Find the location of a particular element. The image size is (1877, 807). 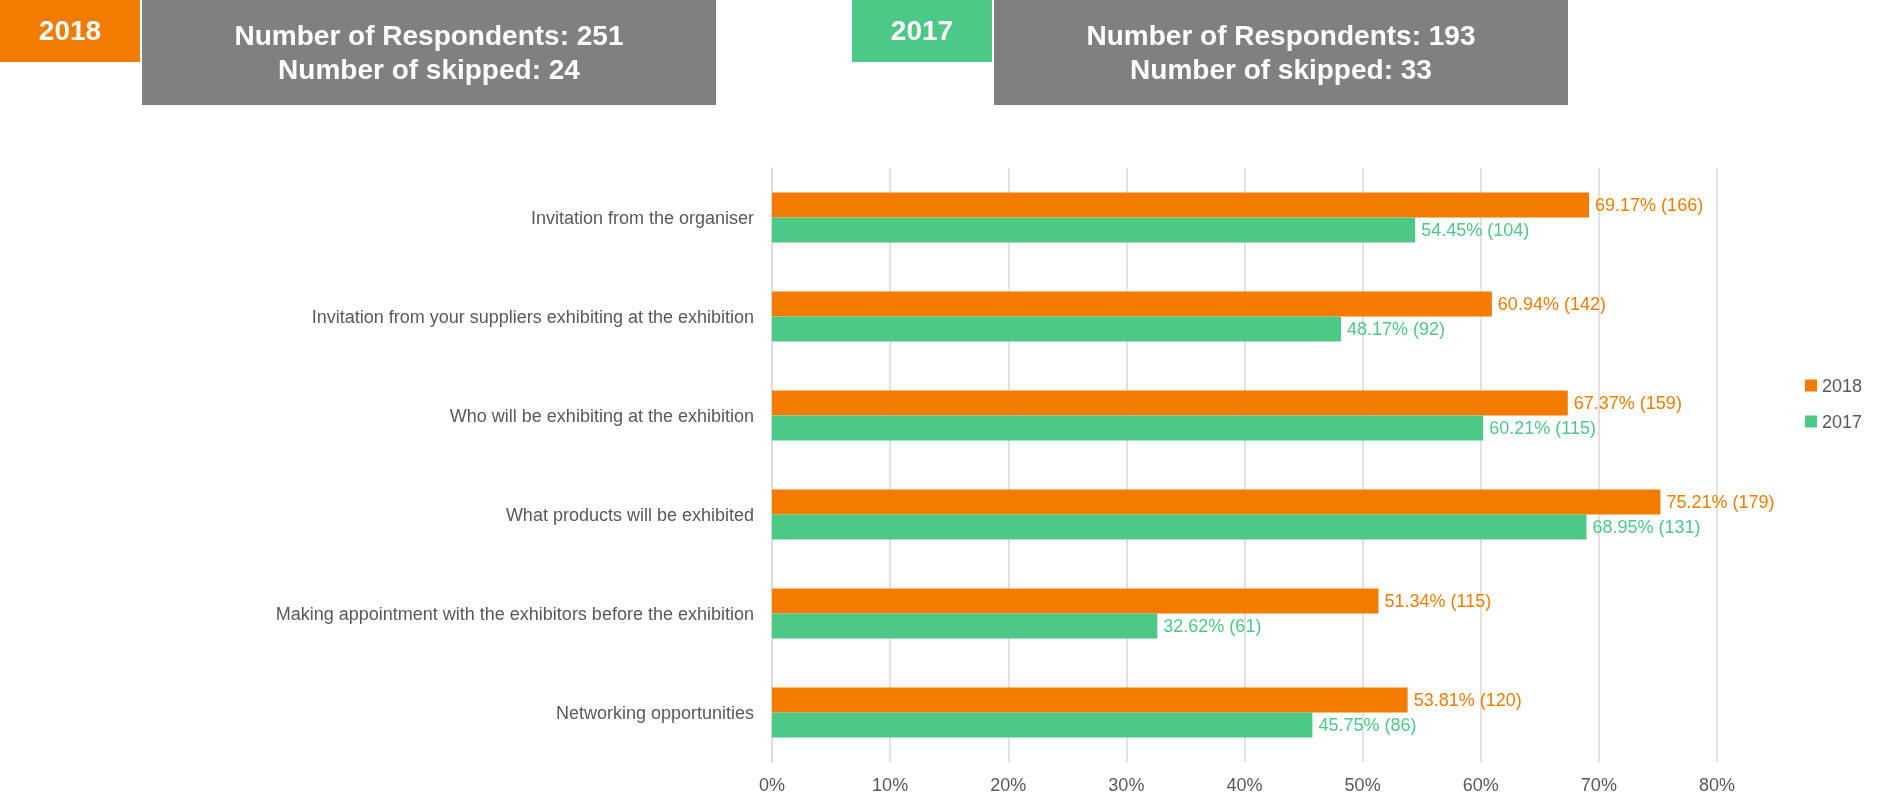

data-label: 69.17% (166) is located at coordinates (1649, 205).